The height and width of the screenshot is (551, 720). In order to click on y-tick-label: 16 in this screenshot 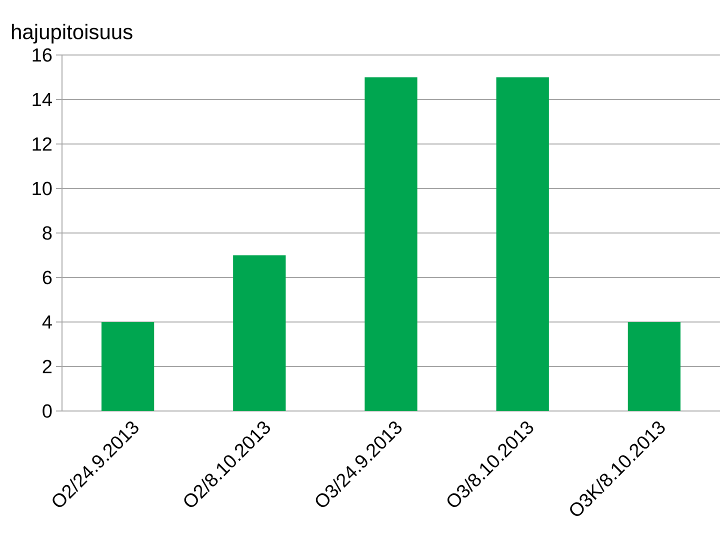, I will do `click(42, 55)`.